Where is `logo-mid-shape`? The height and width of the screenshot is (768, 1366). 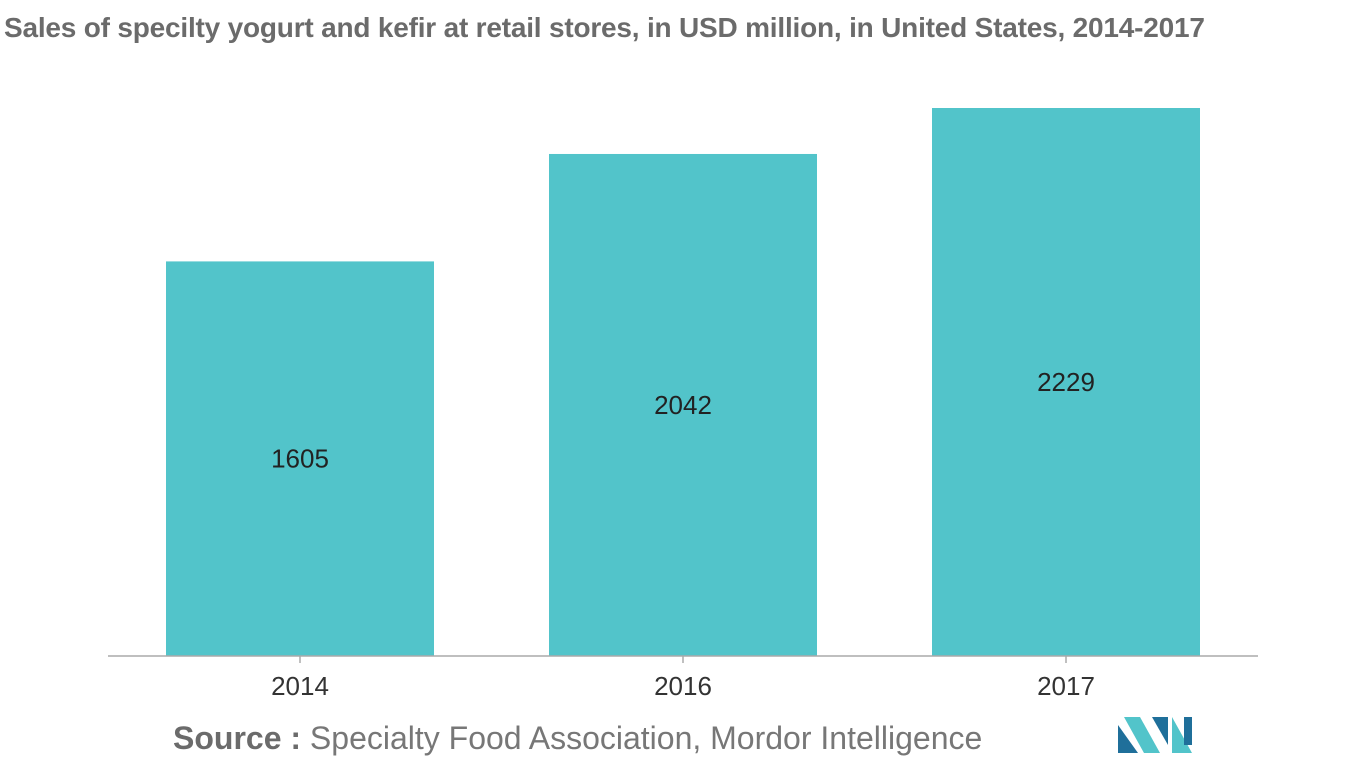 logo-mid-shape is located at coordinates (1142, 735).